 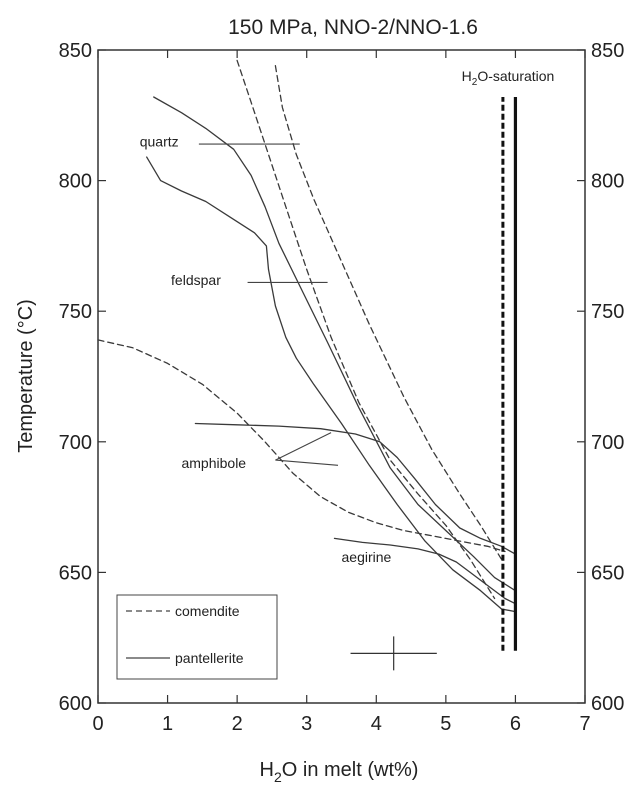 I want to click on annotation-feldspar: feldspar, so click(x=196, y=280).